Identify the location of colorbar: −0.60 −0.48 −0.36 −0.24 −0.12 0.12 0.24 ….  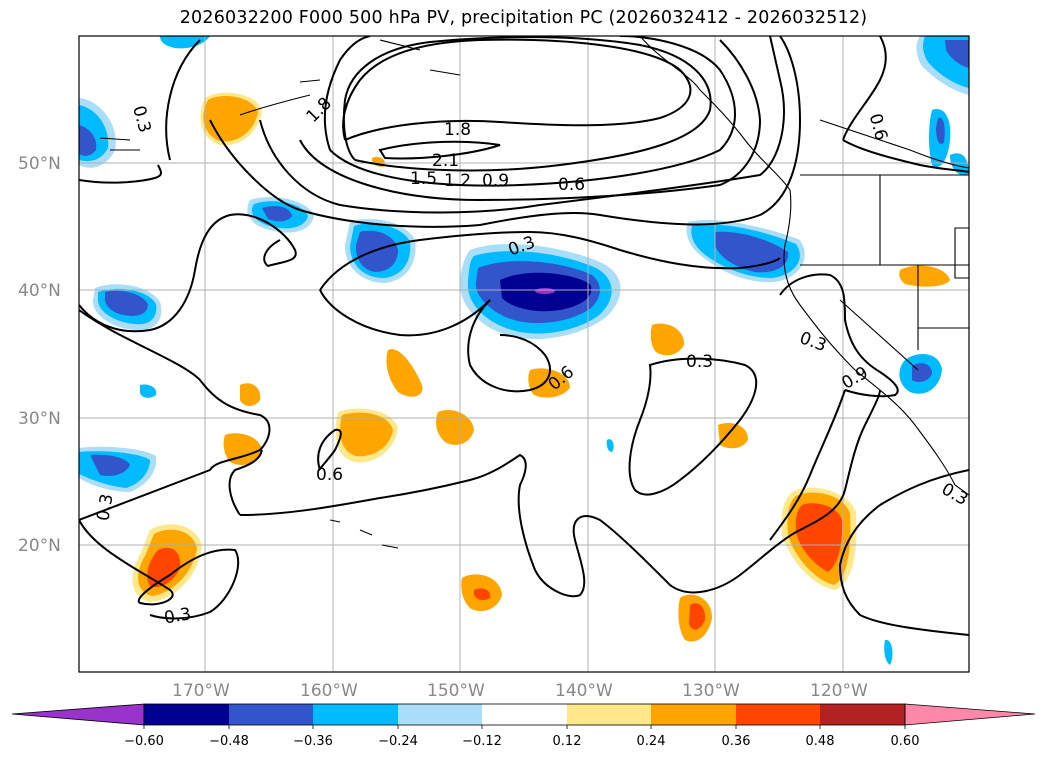
(523, 726).